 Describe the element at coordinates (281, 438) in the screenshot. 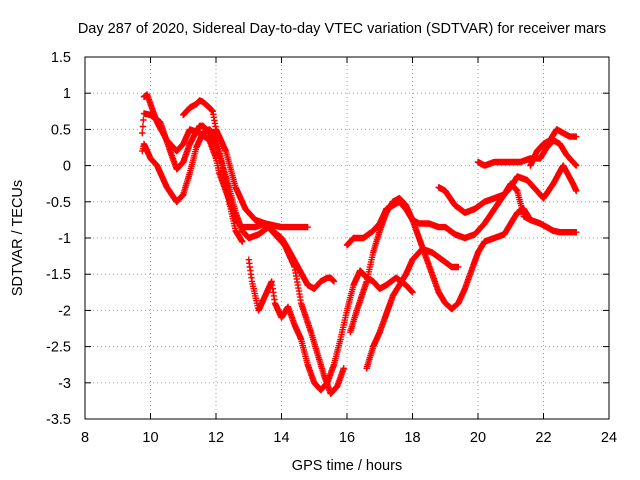

I see `x-tick-label: 14` at that location.